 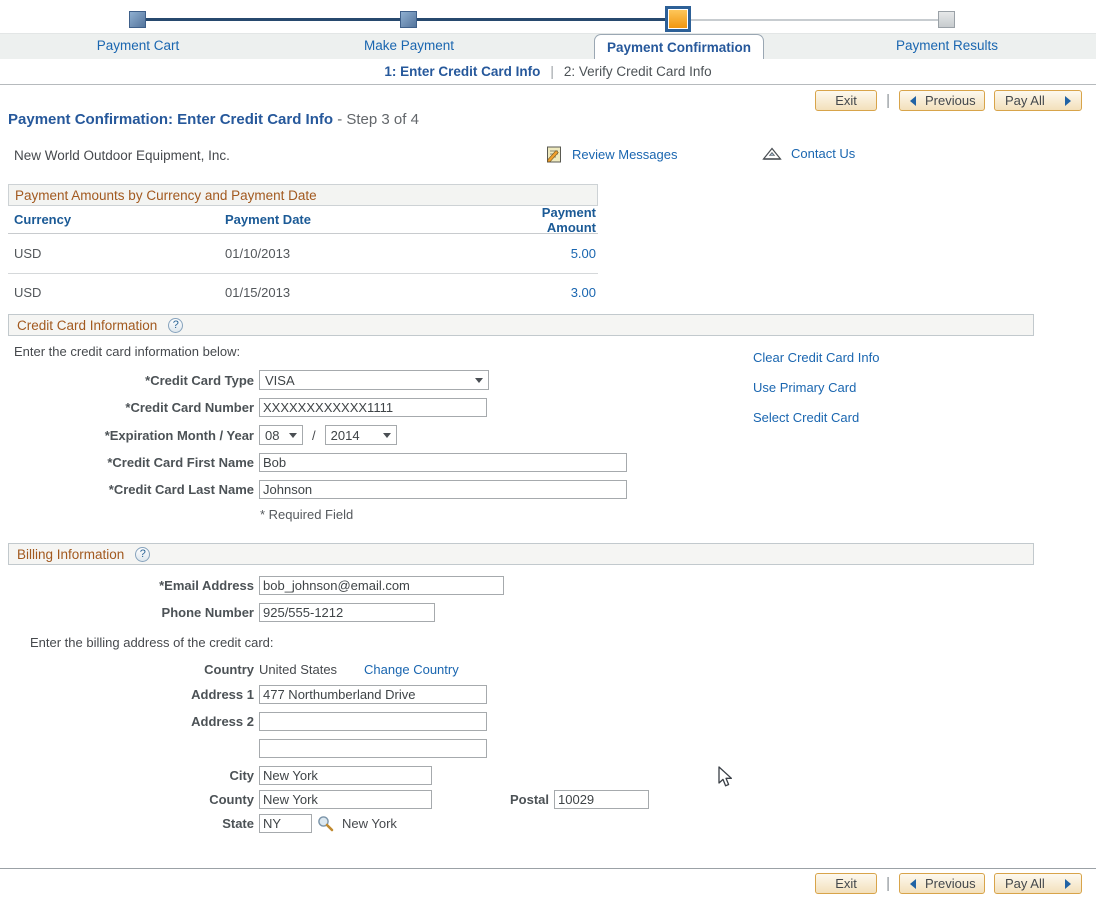 What do you see at coordinates (548, 868) in the screenshot?
I see `bottom-divider` at bounding box center [548, 868].